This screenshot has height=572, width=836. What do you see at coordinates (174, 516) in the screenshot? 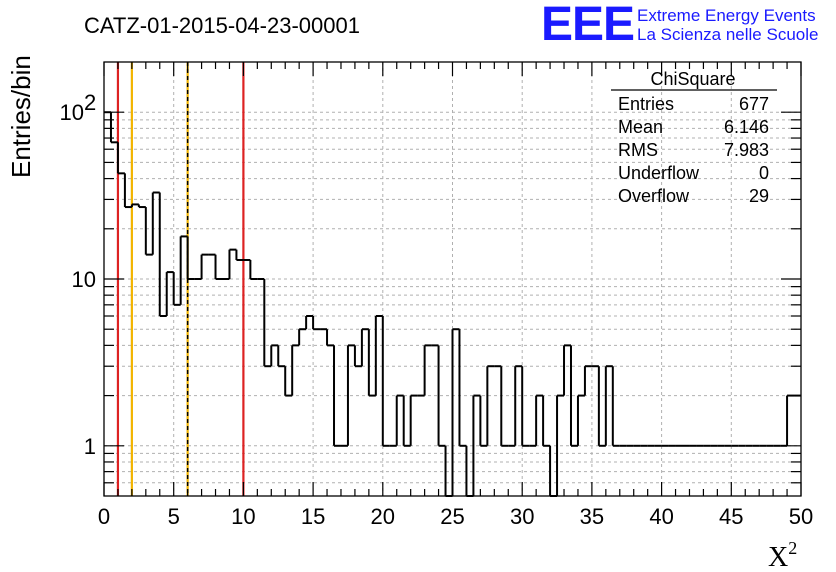
I see `x-tick-label: 5` at bounding box center [174, 516].